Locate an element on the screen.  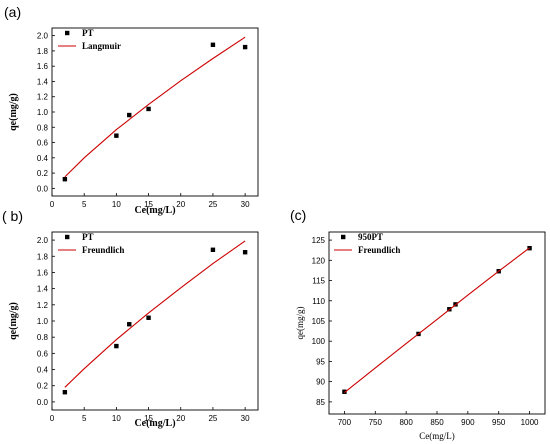
panel-label-b: ( b) is located at coordinates (12, 216).